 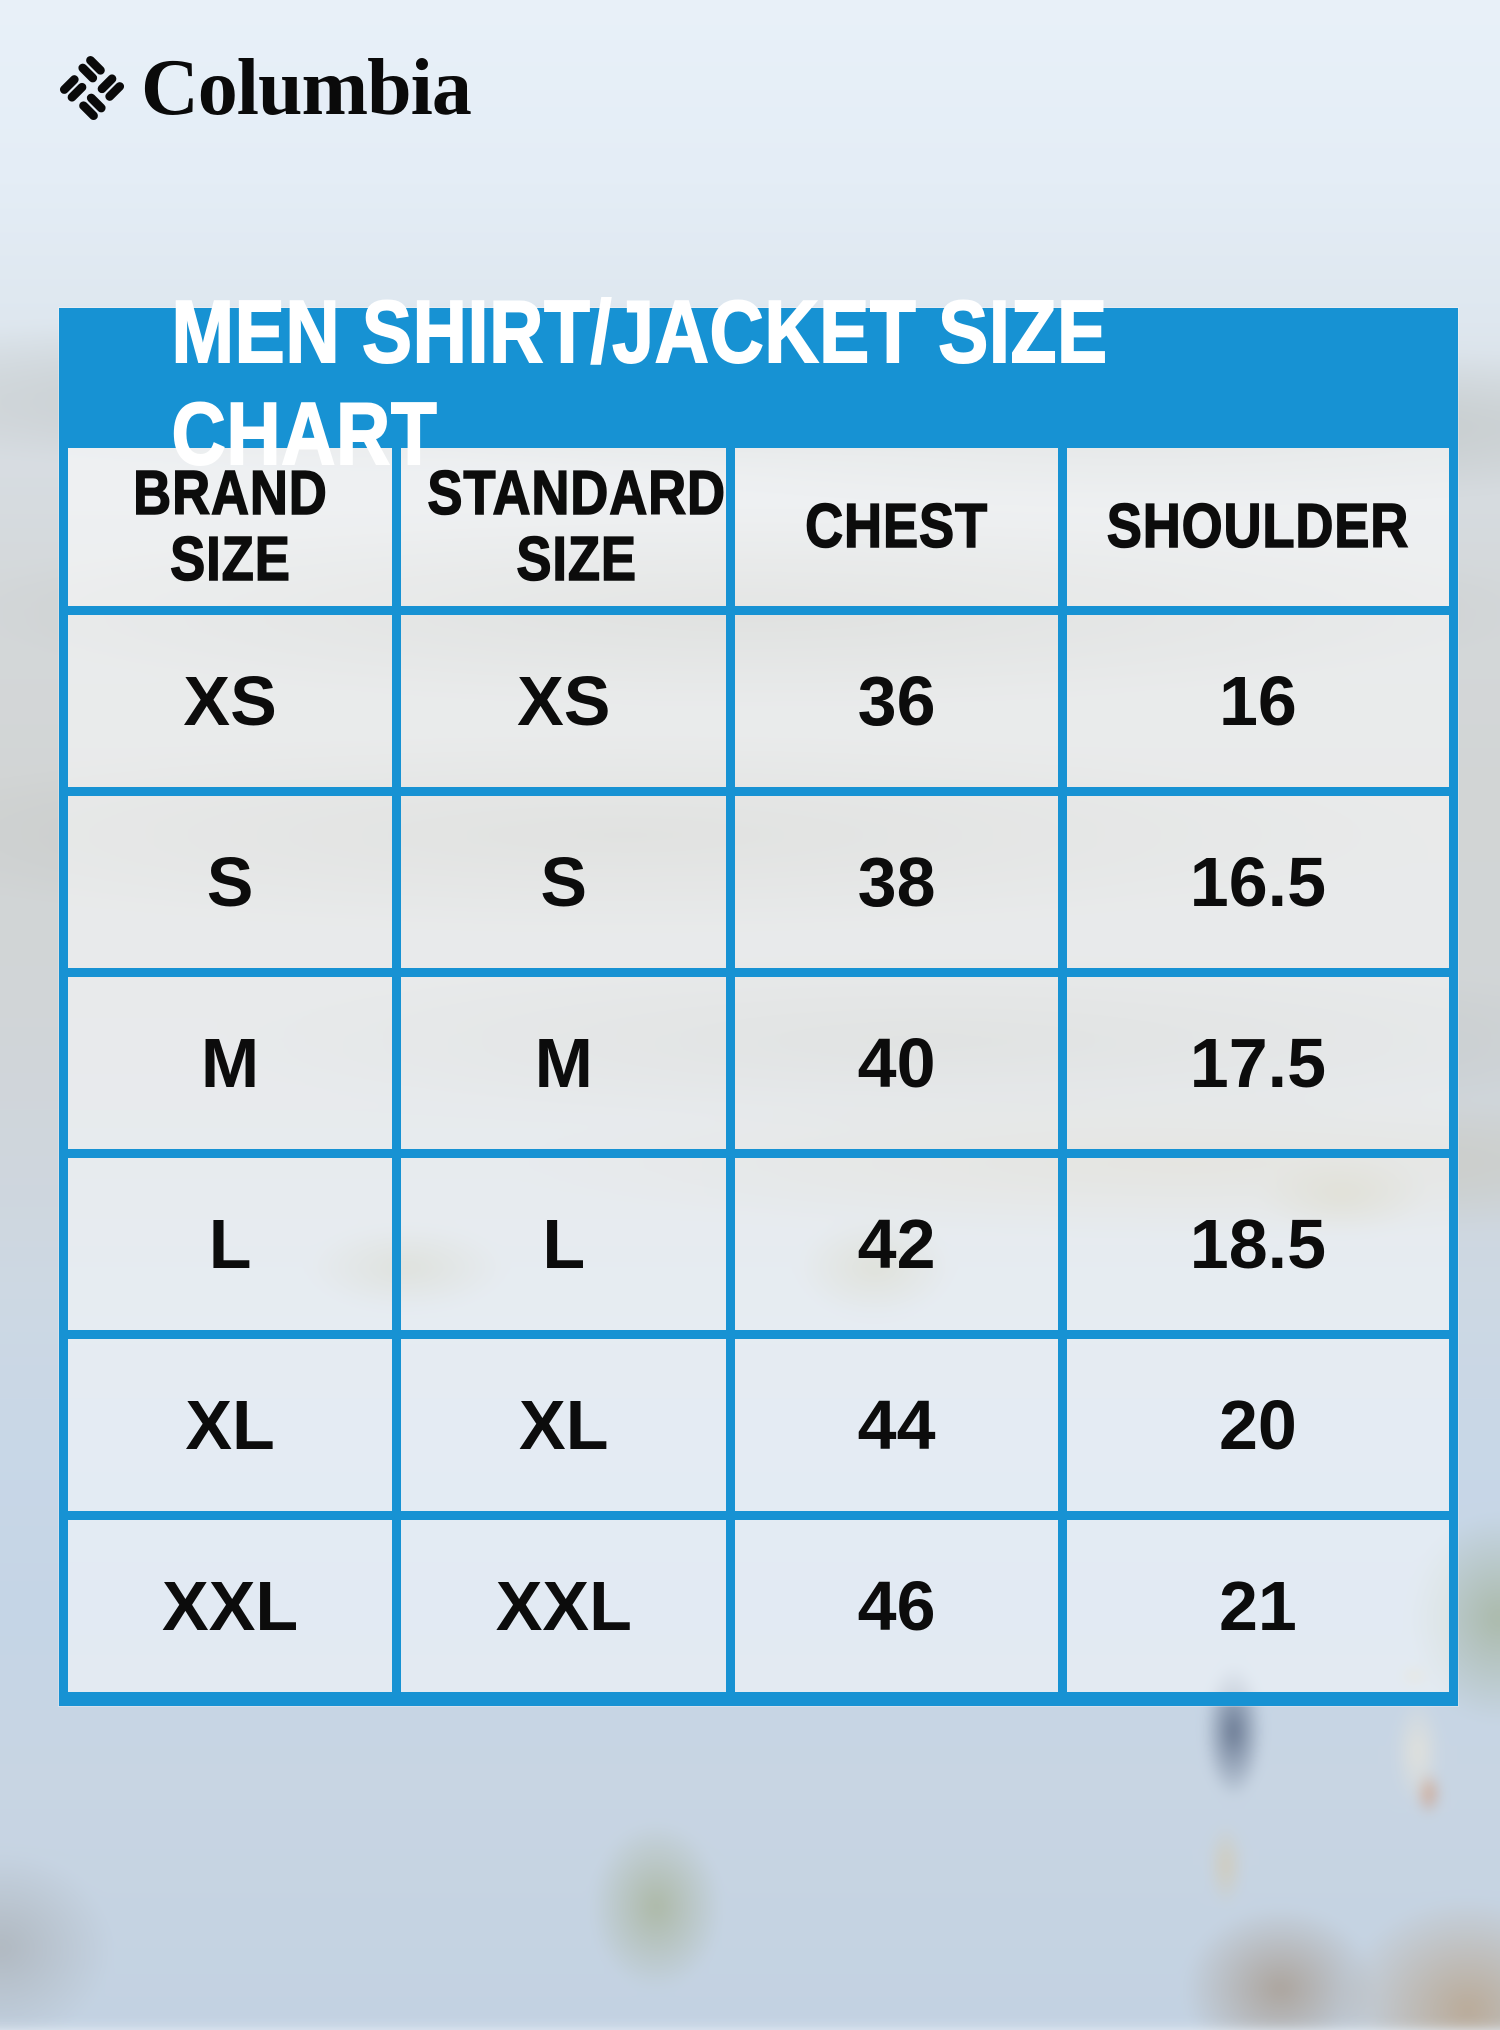 I want to click on cell-brand-size: S, so click(x=235, y=882).